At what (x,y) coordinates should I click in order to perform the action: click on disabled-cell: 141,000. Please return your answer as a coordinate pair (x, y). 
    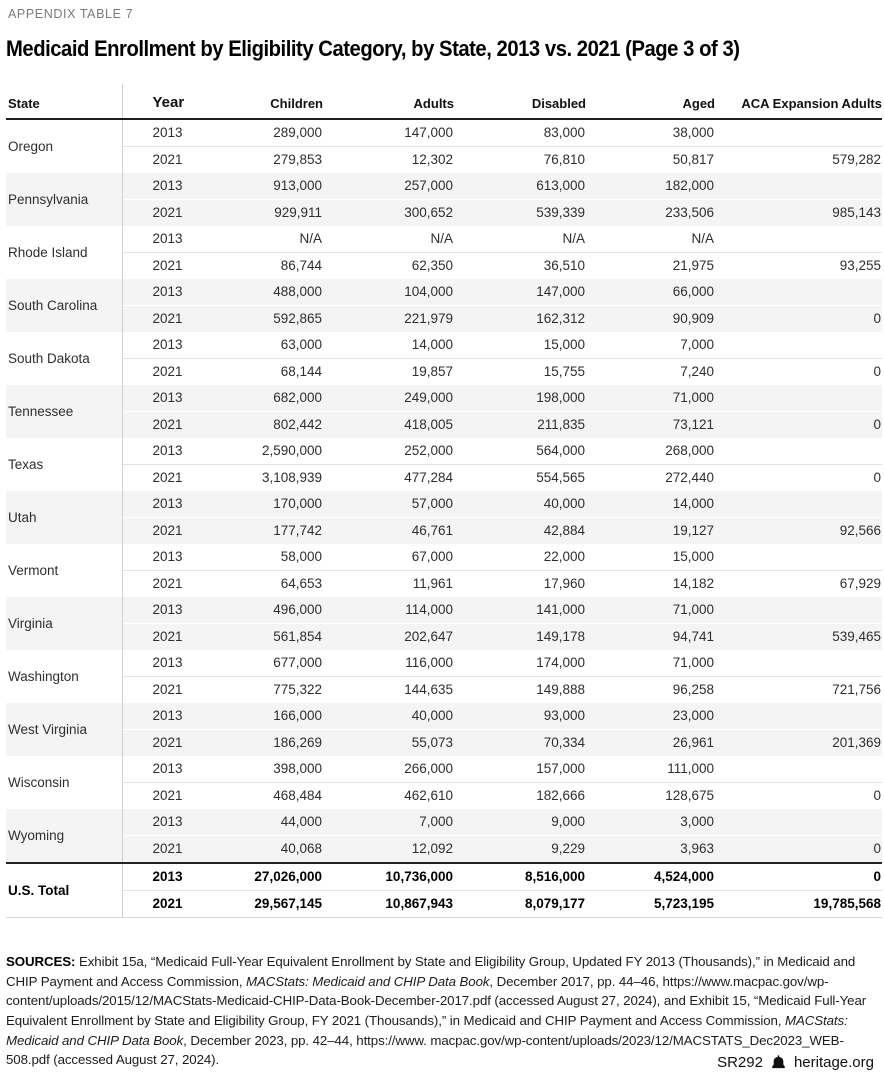
    Looking at the image, I should click on (520, 610).